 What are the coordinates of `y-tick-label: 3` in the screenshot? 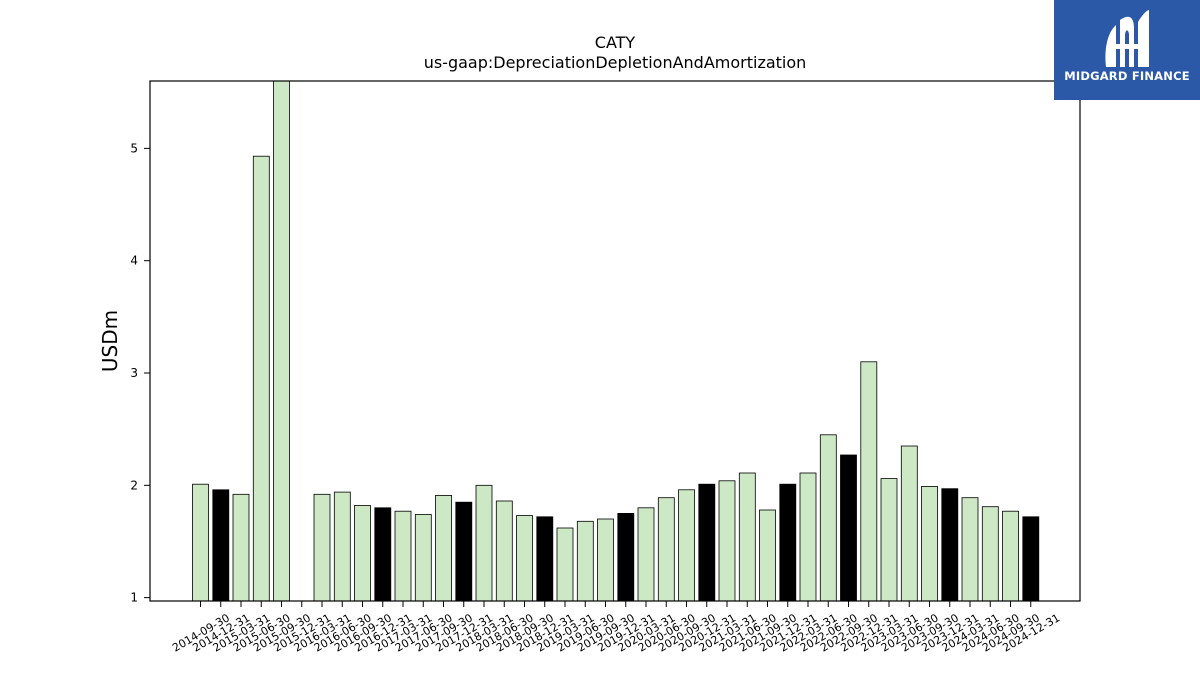 It's located at (134, 373).